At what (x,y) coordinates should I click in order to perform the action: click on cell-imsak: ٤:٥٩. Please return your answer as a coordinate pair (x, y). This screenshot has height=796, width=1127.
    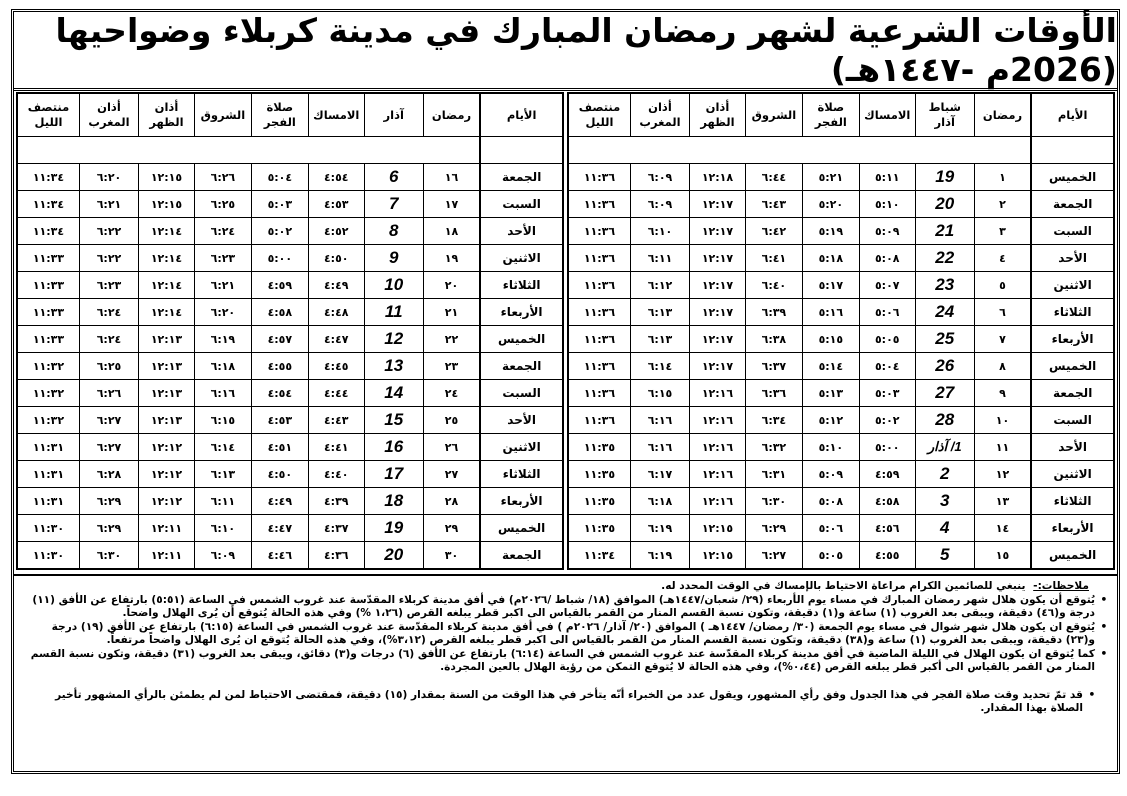
    Looking at the image, I should click on (887, 474).